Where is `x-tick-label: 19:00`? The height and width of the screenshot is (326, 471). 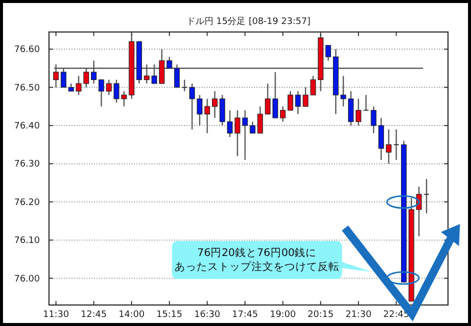
x-tick-label: 19:00 is located at coordinates (283, 315).